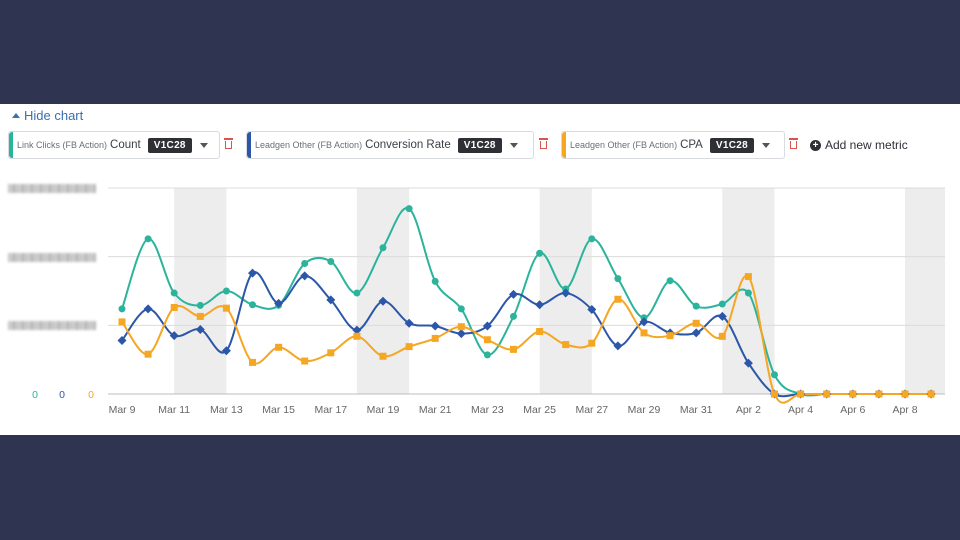 The height and width of the screenshot is (540, 960). I want to click on add-new-metric-button: + Add new metric, so click(859, 145).